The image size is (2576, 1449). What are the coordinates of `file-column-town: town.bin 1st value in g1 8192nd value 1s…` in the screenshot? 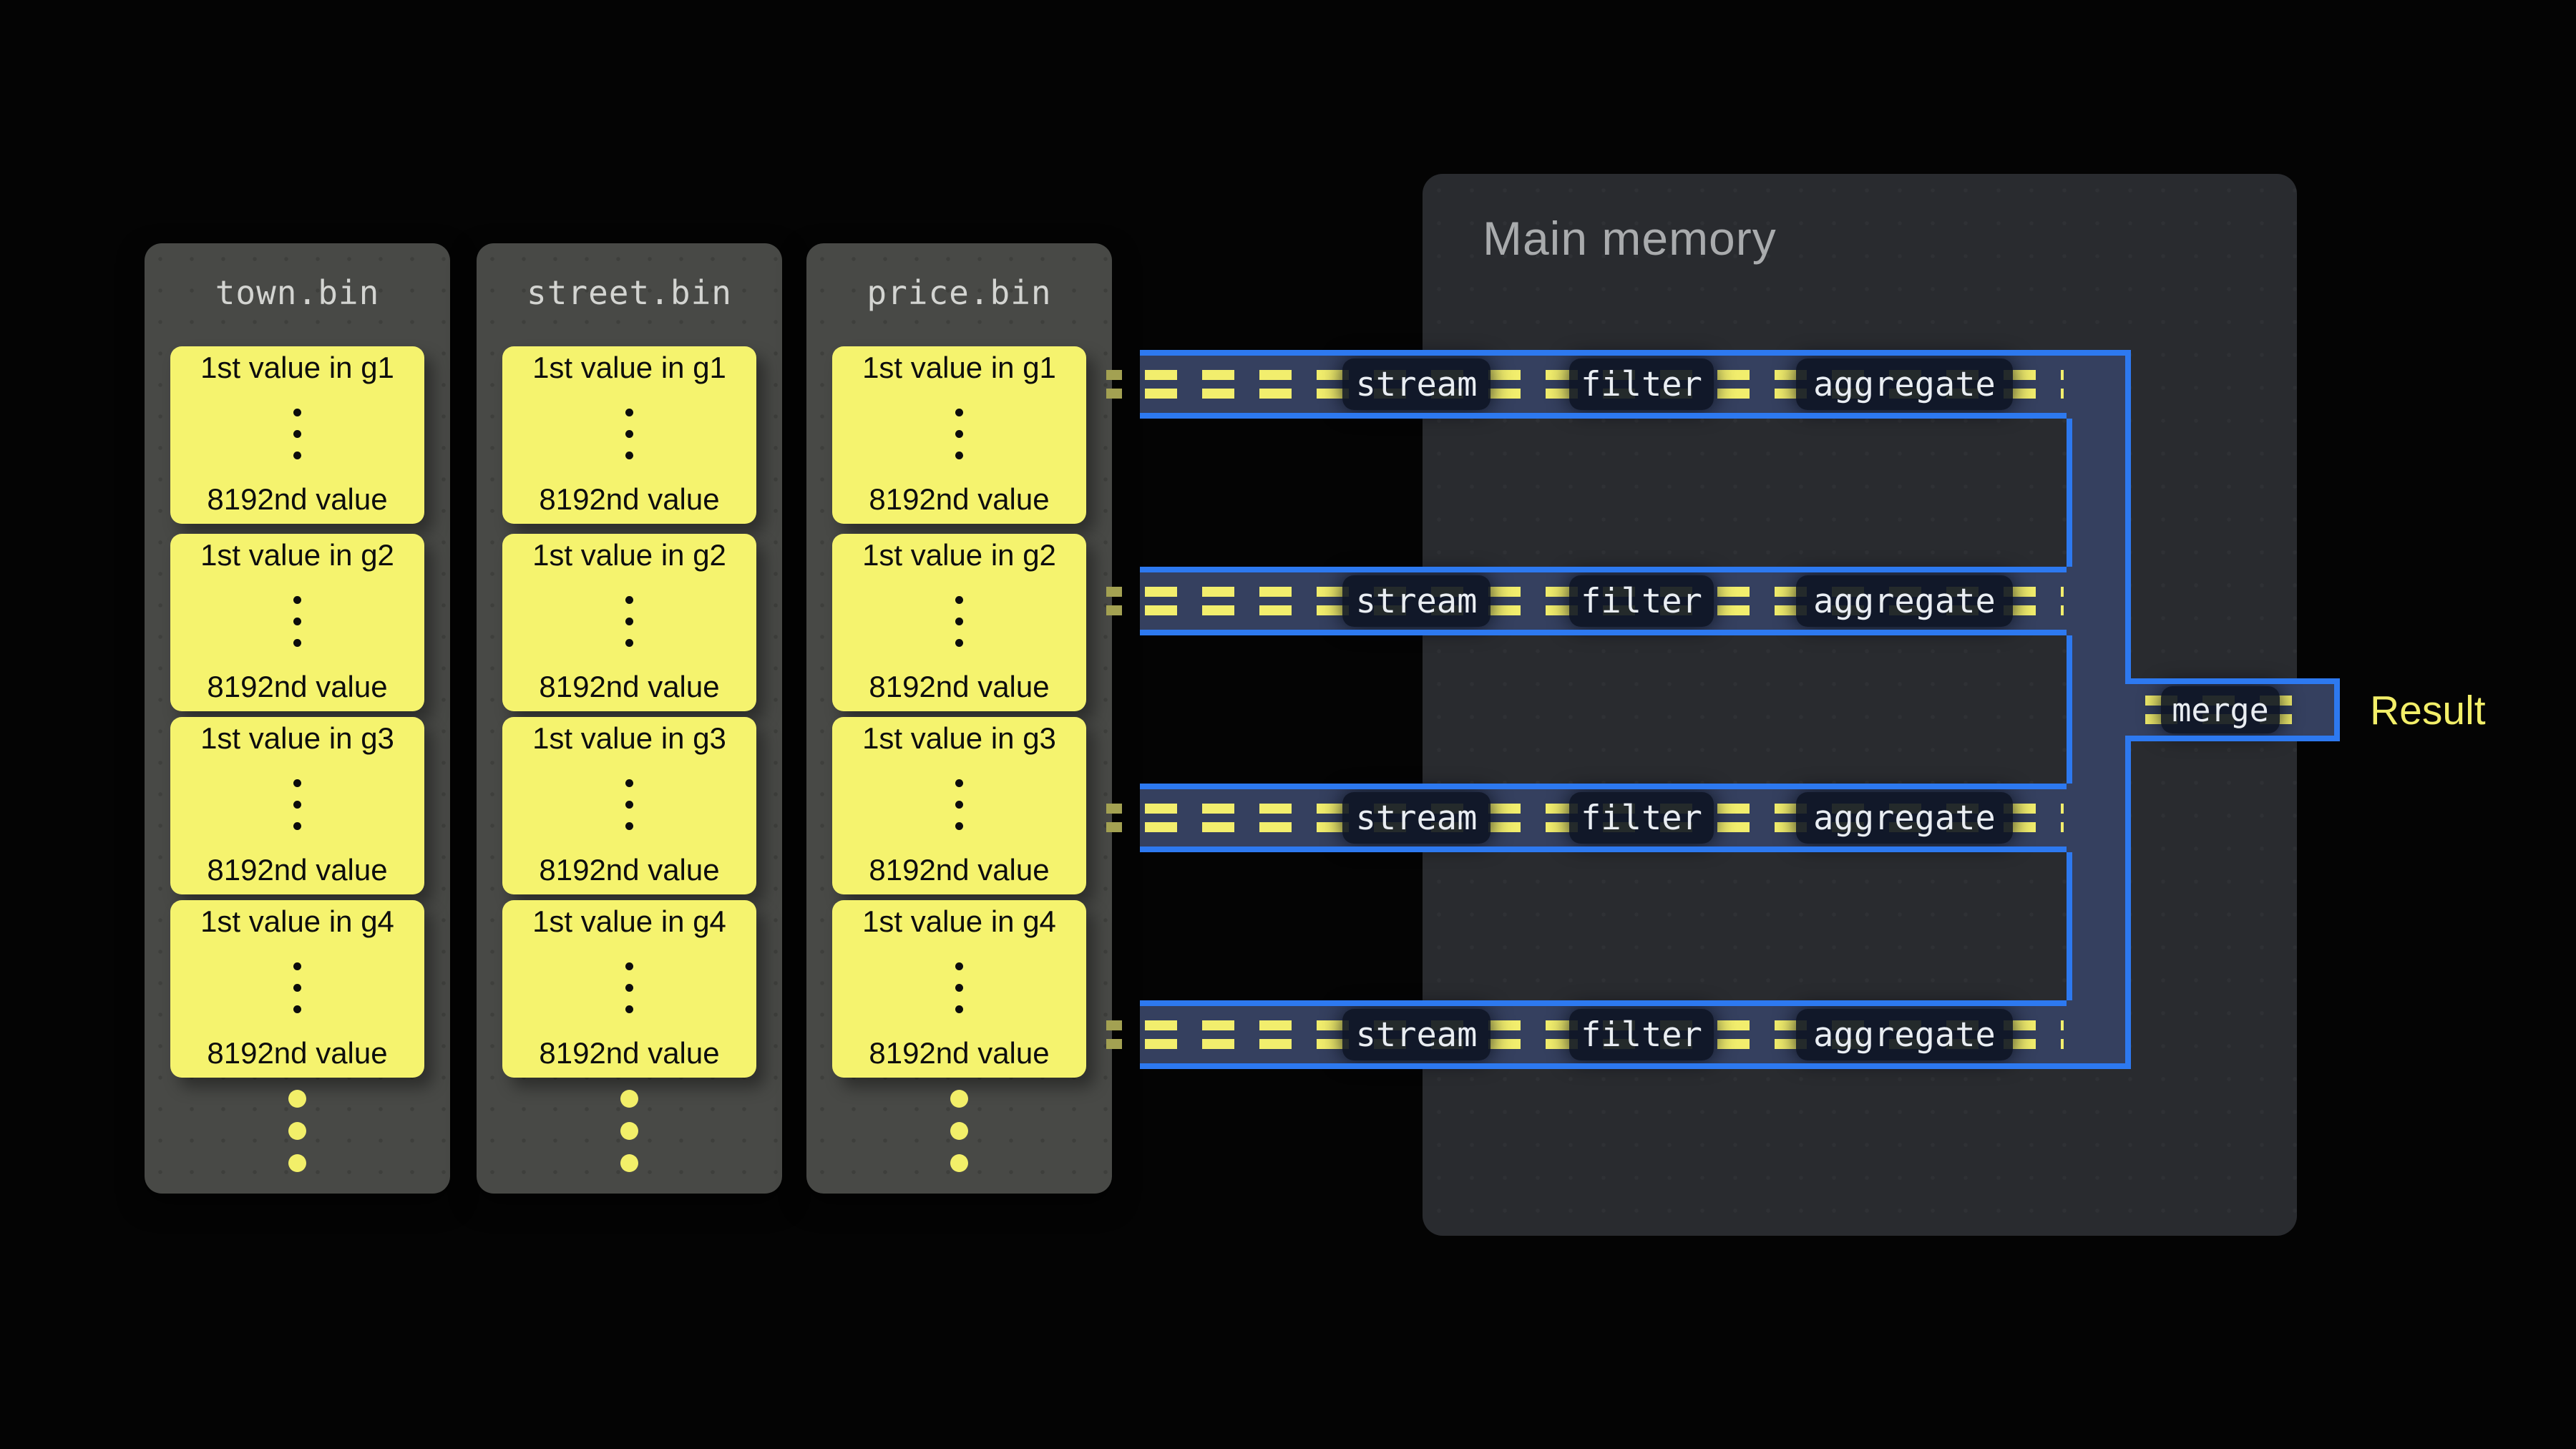 It's located at (297, 718).